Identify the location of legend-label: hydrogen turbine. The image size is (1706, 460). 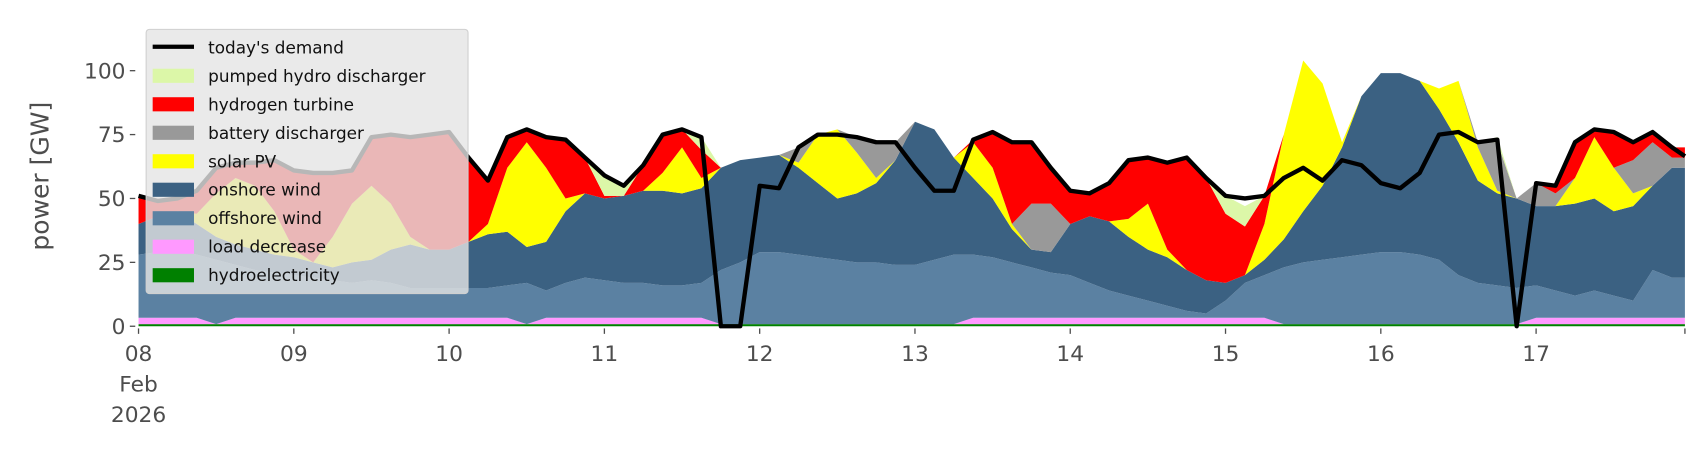
(281, 104).